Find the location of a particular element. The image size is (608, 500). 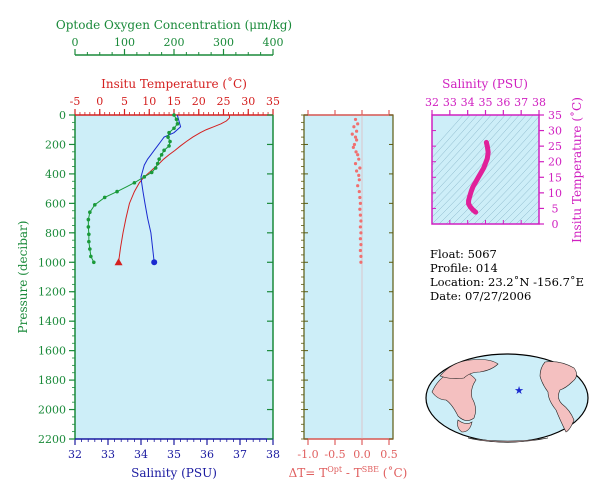

ts-x-tick-label: 33 is located at coordinates (450, 102).